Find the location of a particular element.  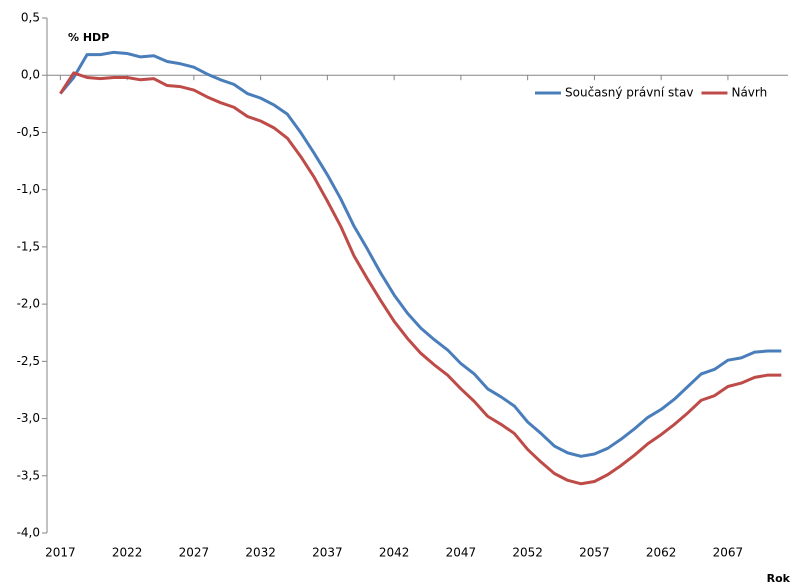

x-tick-label: 2057 is located at coordinates (594, 553).